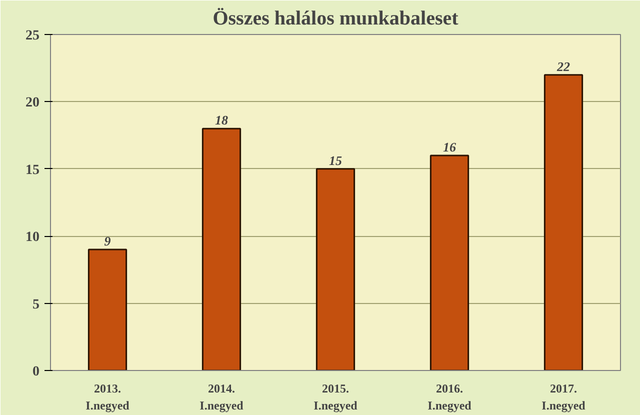 The image size is (640, 415). What do you see at coordinates (33, 170) in the screenshot?
I see `y-tick-label: 15` at bounding box center [33, 170].